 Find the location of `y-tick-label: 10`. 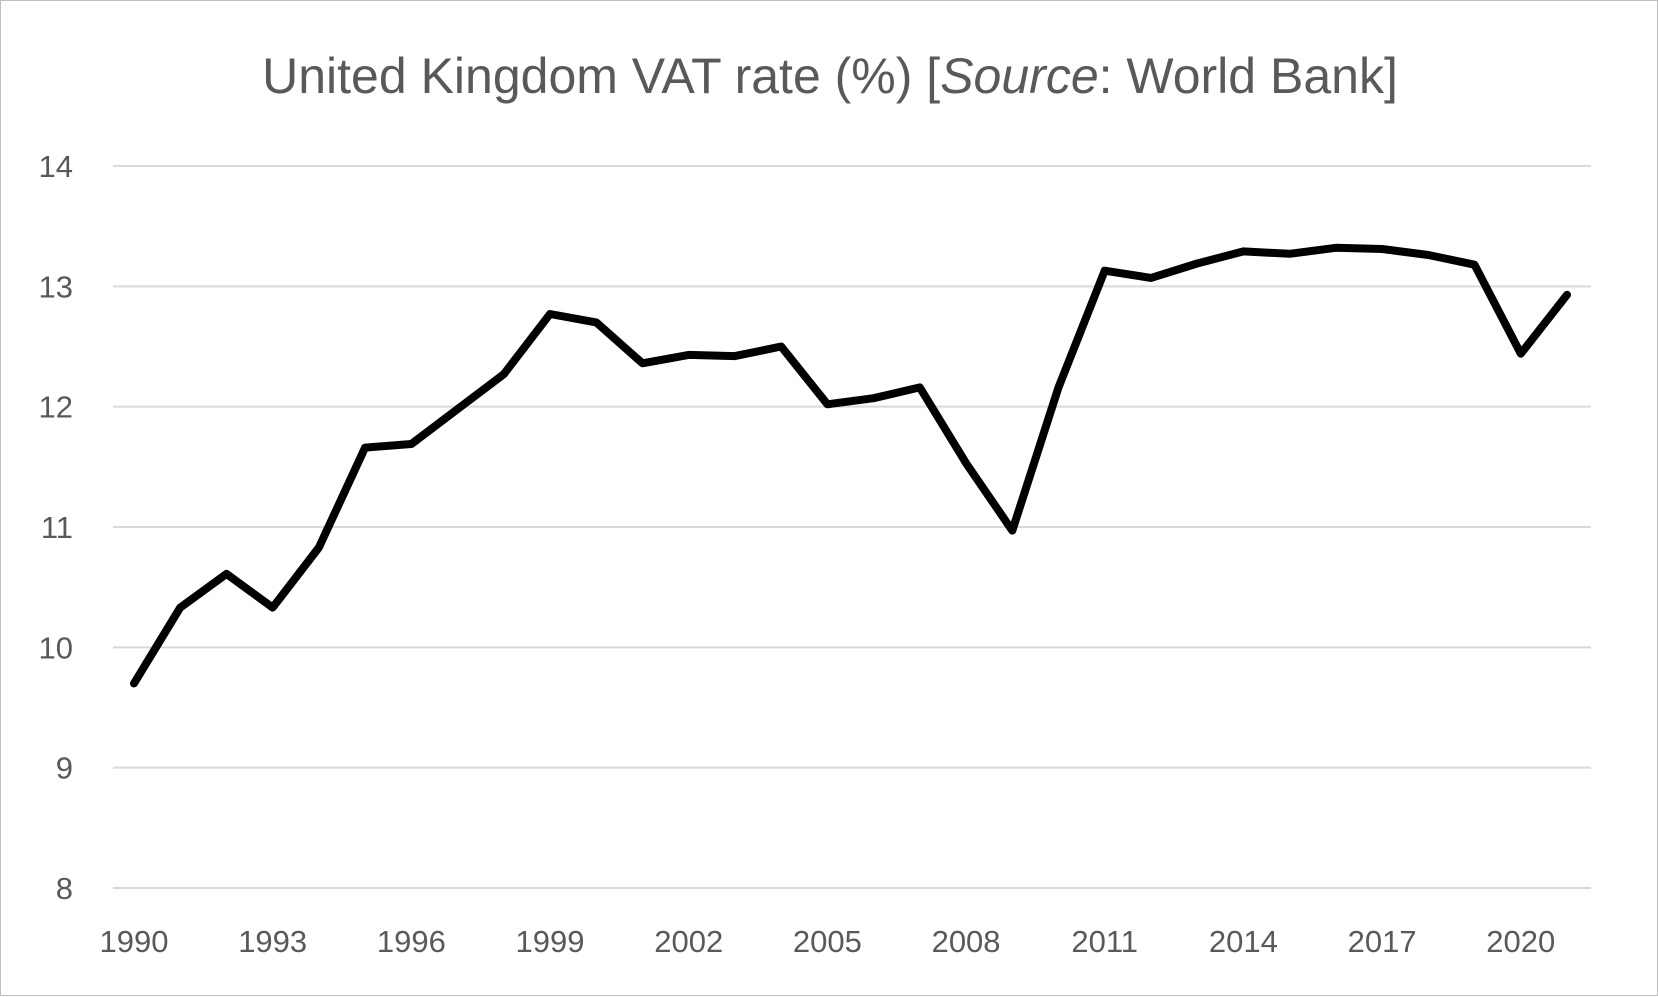

y-tick-label: 10 is located at coordinates (56, 647).